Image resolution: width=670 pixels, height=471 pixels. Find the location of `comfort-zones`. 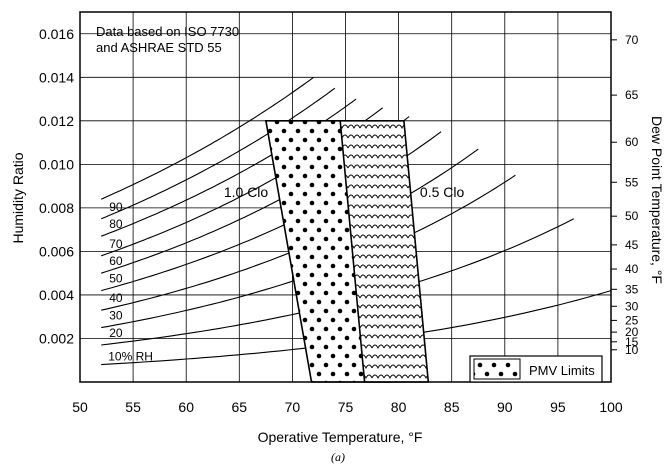

comfort-zones is located at coordinates (347, 251).